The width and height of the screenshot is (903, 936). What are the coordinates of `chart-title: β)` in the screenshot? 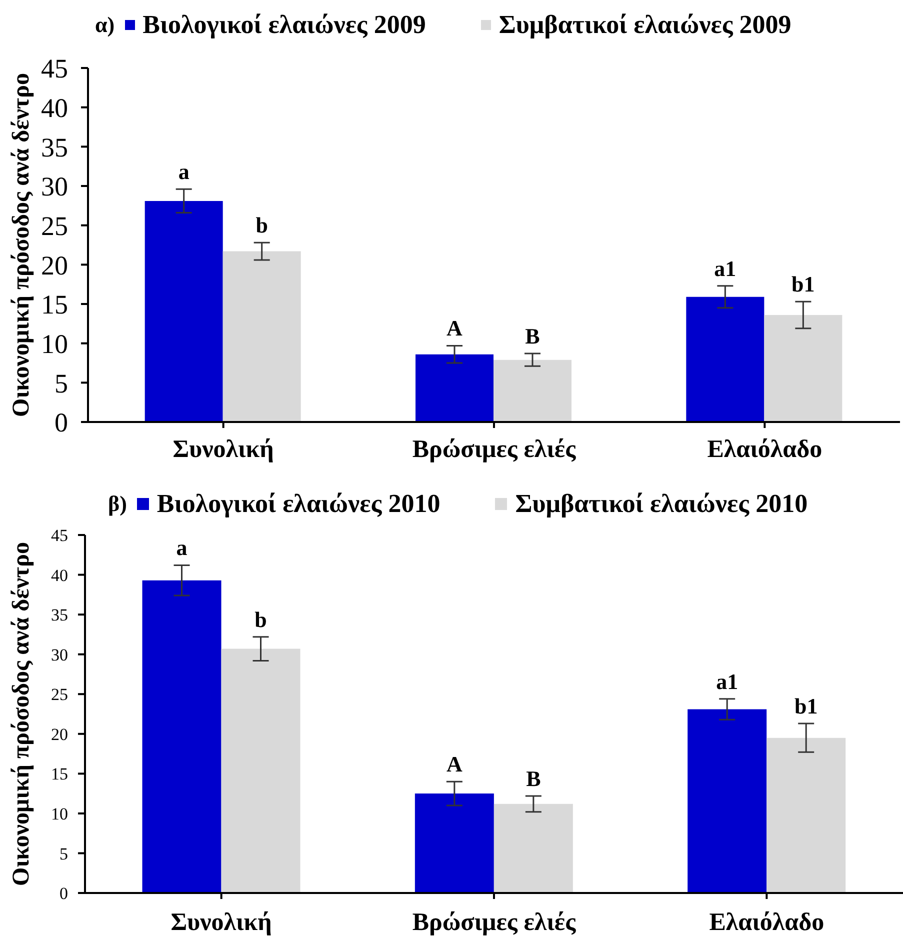 It's located at (117, 504).